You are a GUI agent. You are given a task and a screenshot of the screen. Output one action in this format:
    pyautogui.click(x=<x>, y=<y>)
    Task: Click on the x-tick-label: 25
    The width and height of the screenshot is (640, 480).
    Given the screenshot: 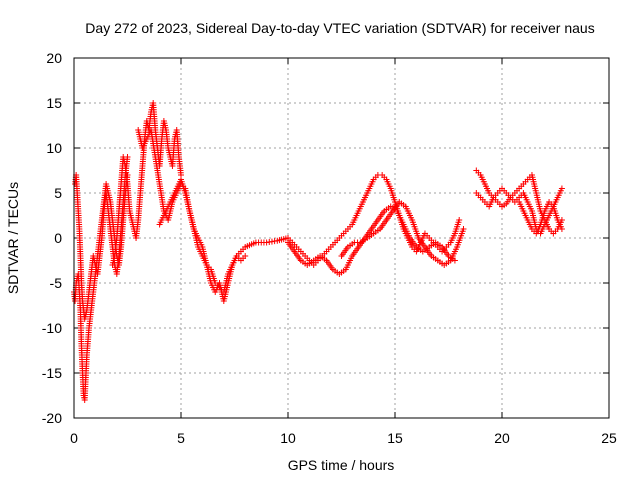 What is the action you would take?
    pyautogui.click(x=609, y=438)
    